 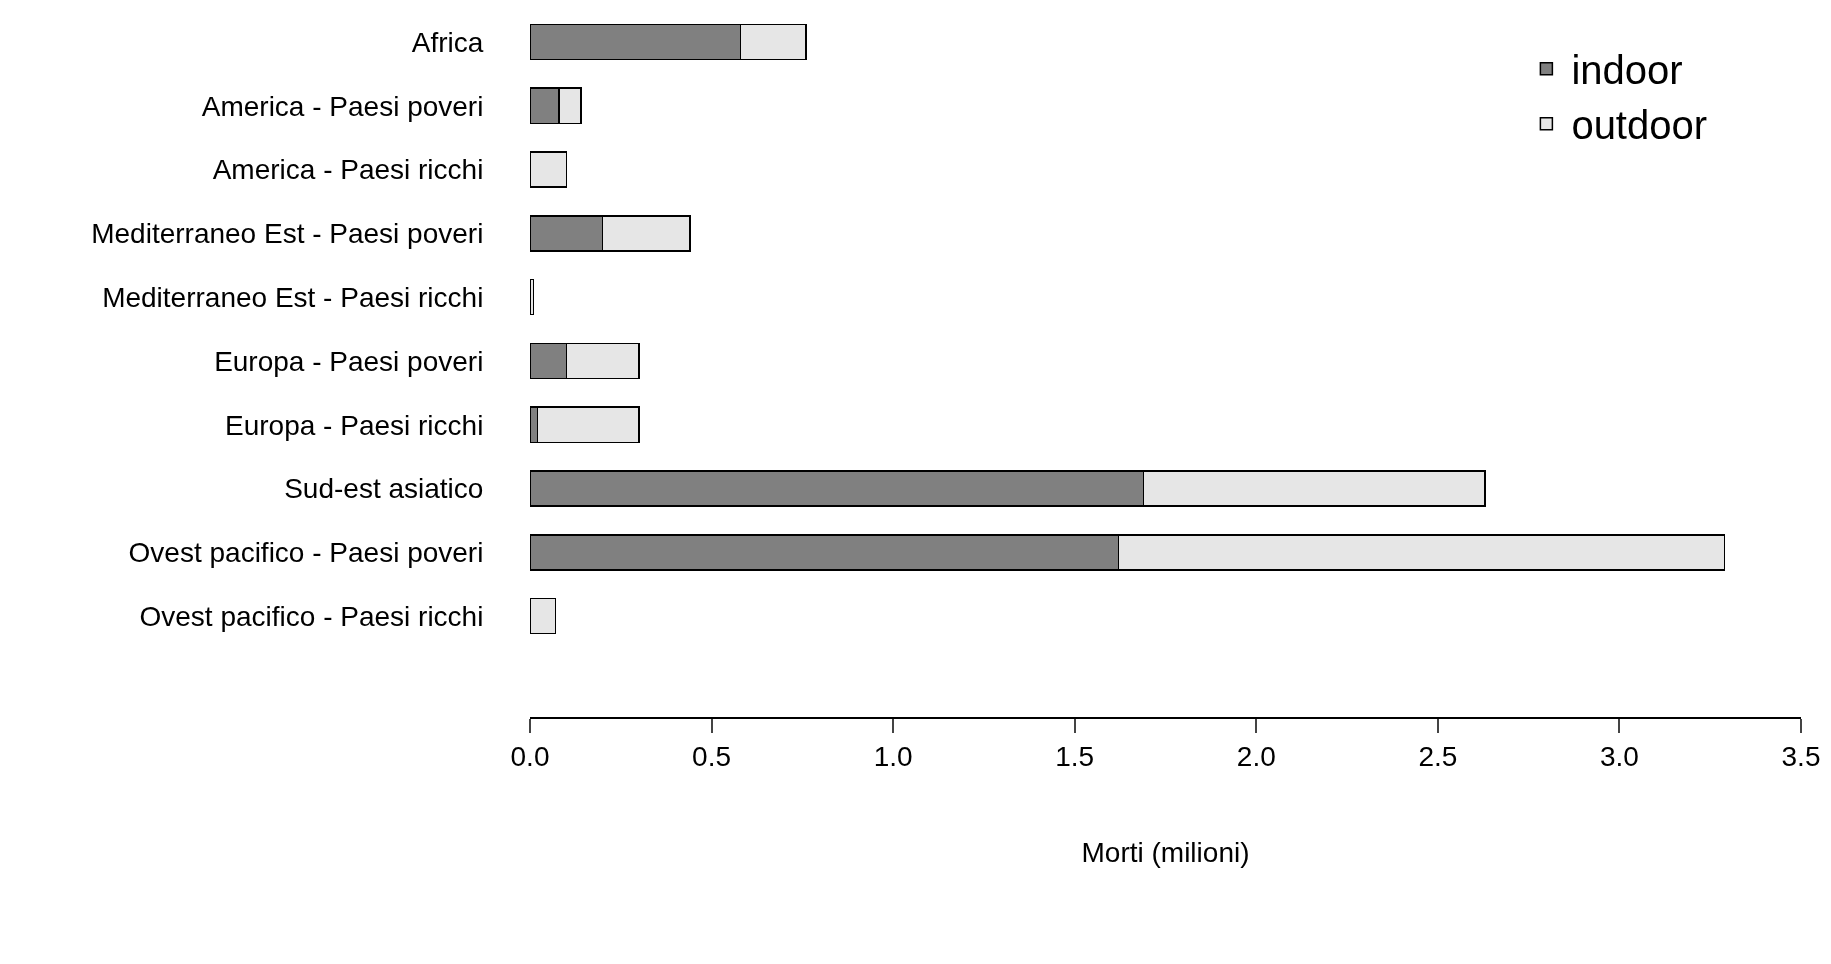 I want to click on x-axis-title: Morti (milioni), so click(x=1165, y=852).